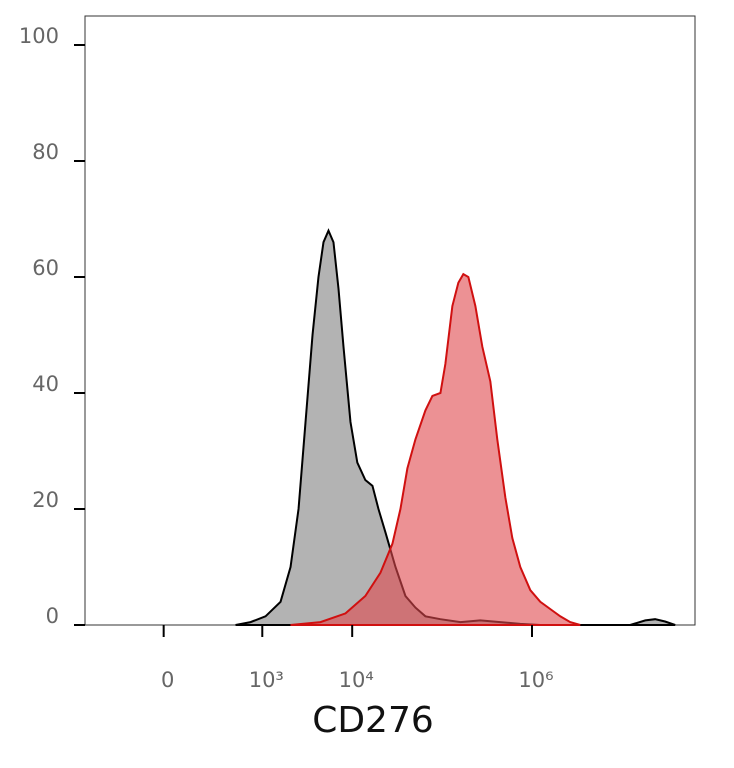  I want to click on x-tick-label: 10³, so click(266, 680).